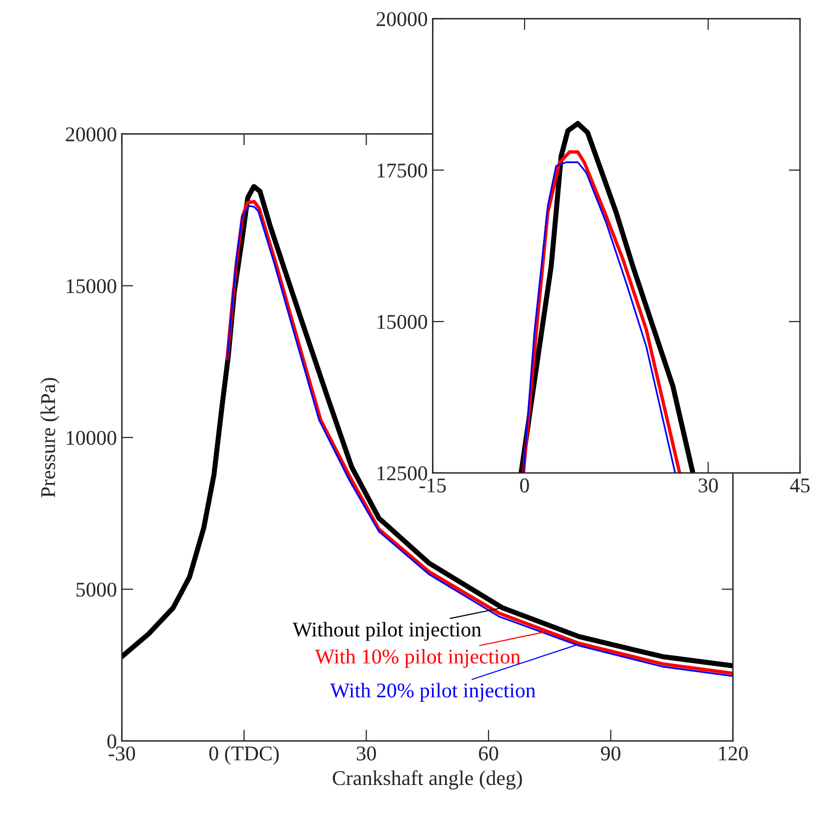 This screenshot has width=818, height=814. I want to click on x-tick-label: 90, so click(610, 753).